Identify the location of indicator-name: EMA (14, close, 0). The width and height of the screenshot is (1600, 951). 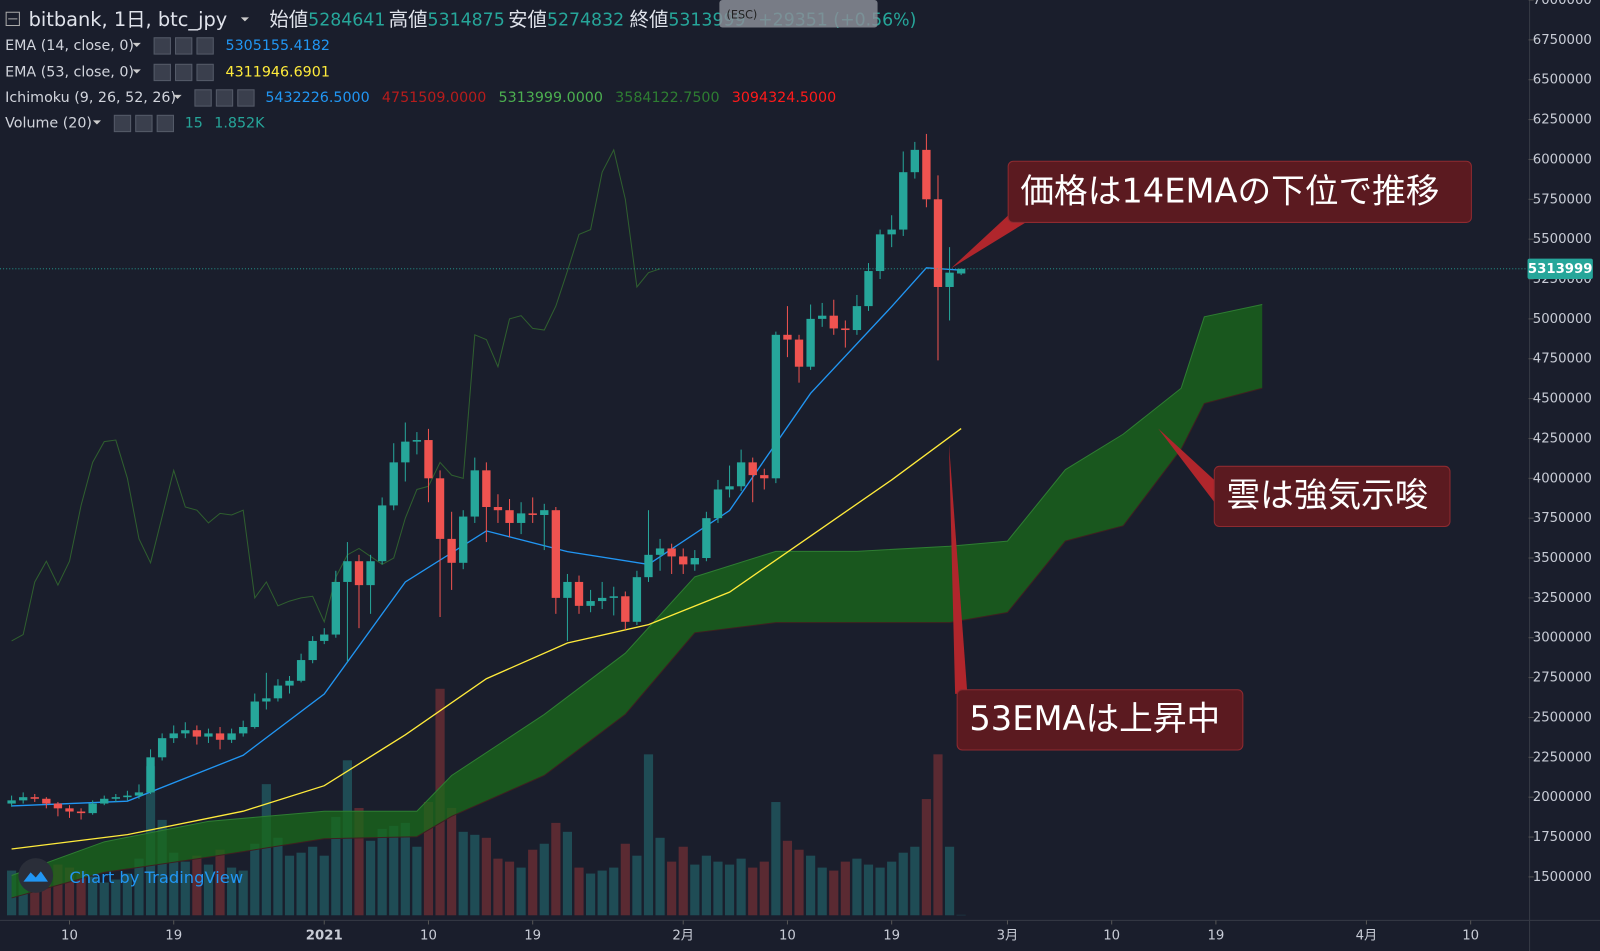
(69, 46).